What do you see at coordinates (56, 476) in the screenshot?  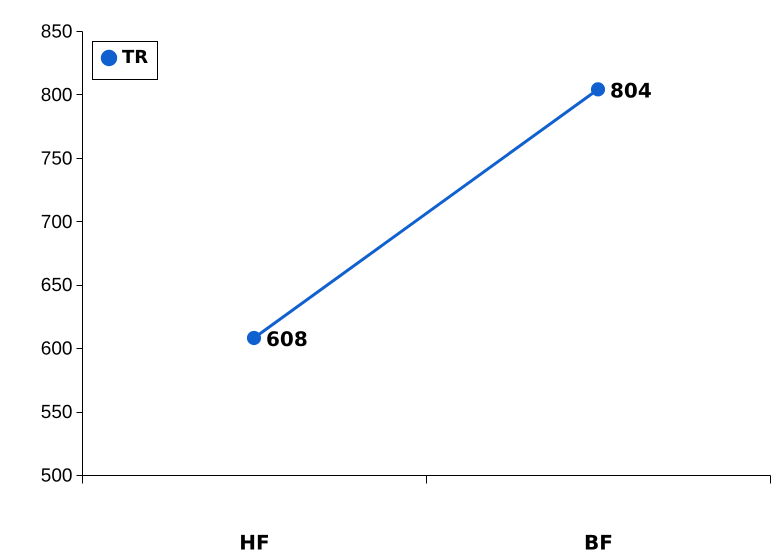 I see `y-tick-label: 500` at bounding box center [56, 476].